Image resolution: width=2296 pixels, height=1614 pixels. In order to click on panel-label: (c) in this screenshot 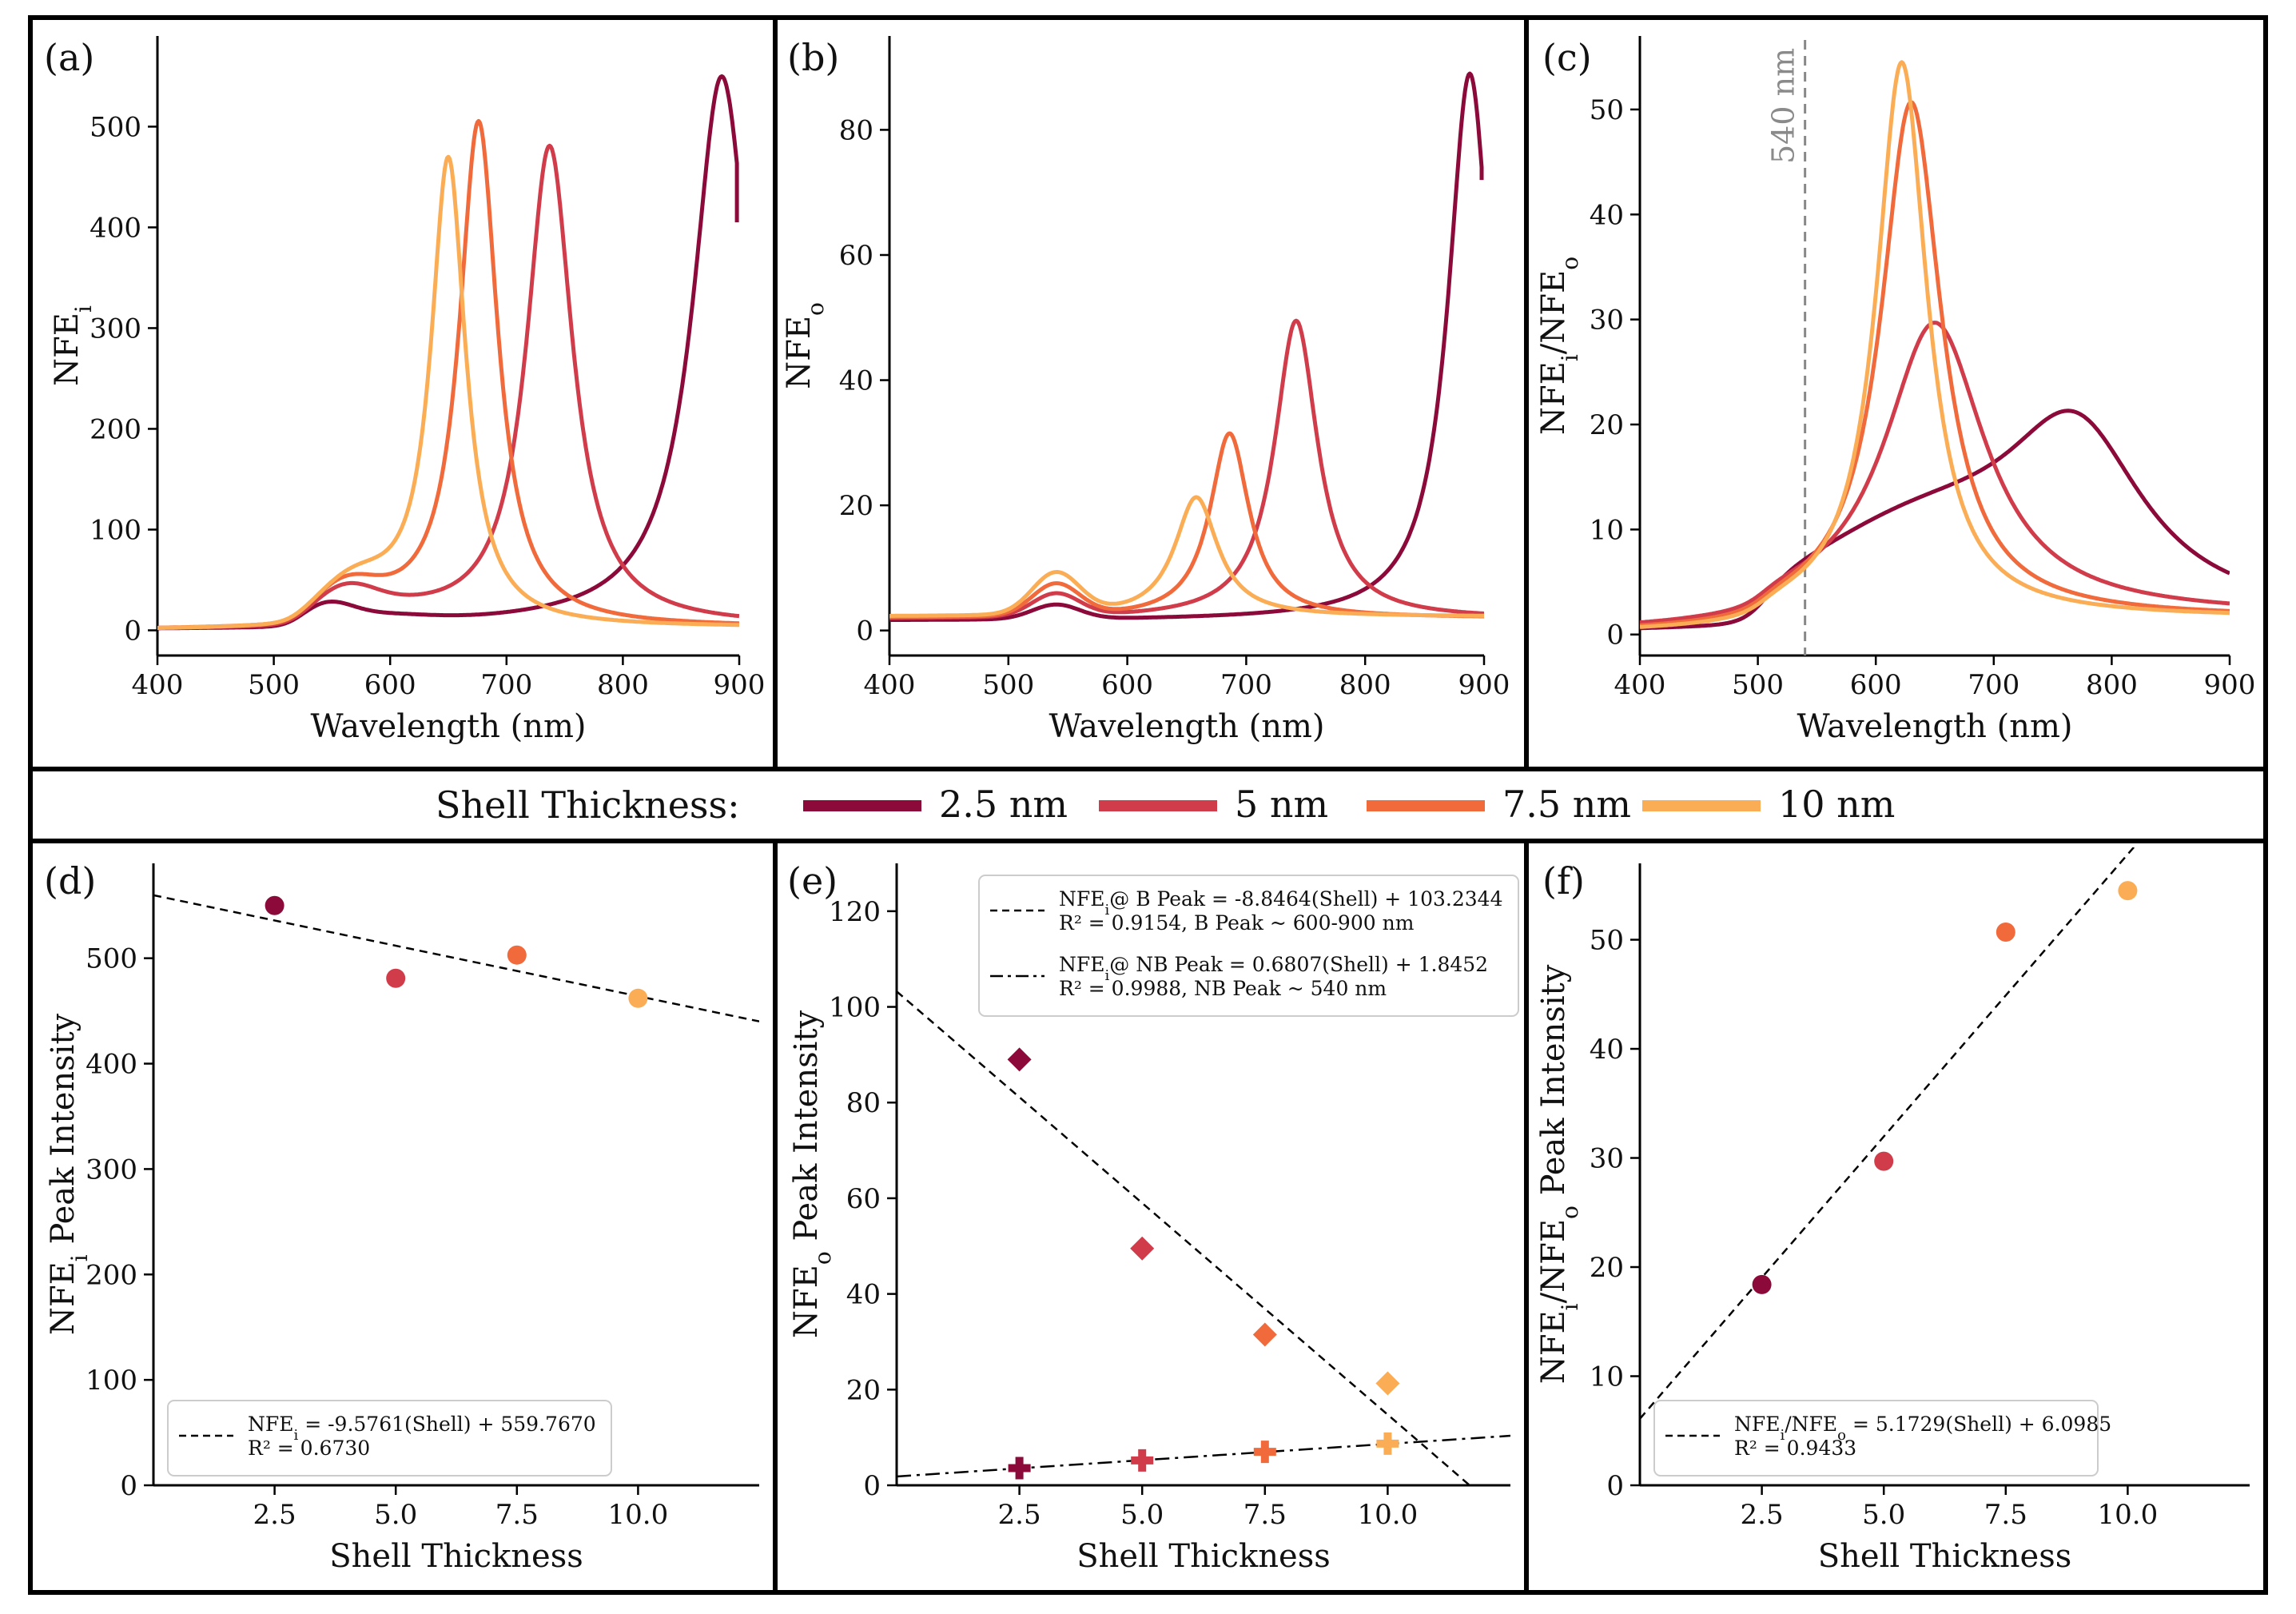, I will do `click(1567, 57)`.